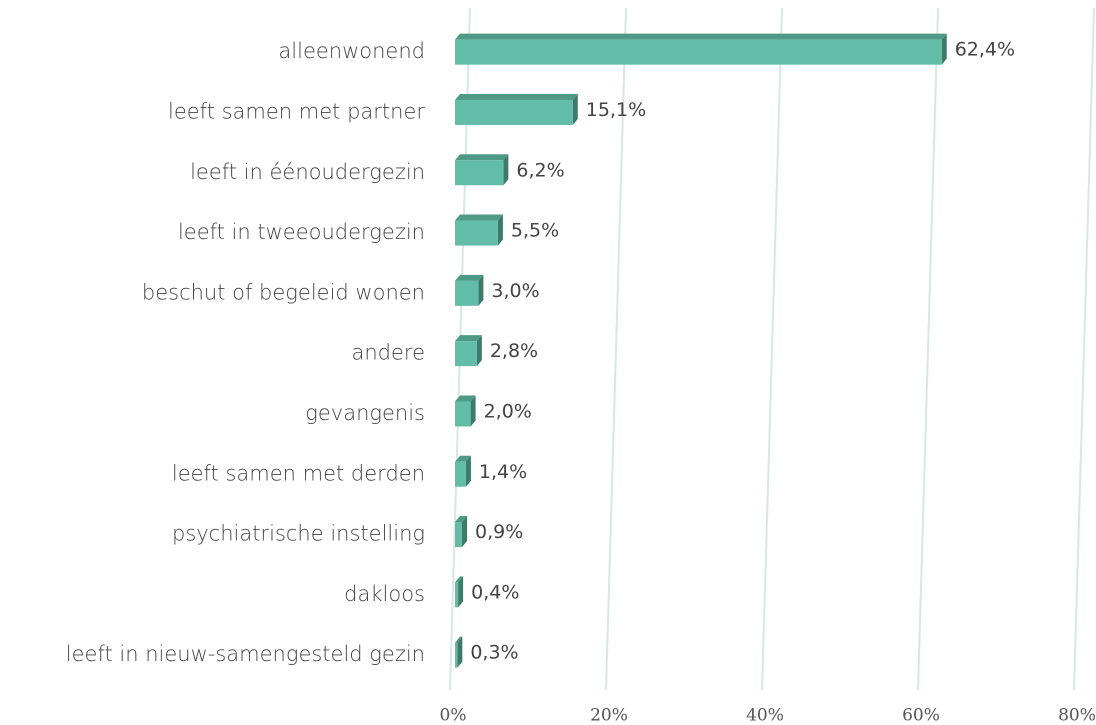 Image resolution: width=1096 pixels, height=725 pixels. What do you see at coordinates (535, 231) in the screenshot?
I see `value-label: 5,5%` at bounding box center [535, 231].